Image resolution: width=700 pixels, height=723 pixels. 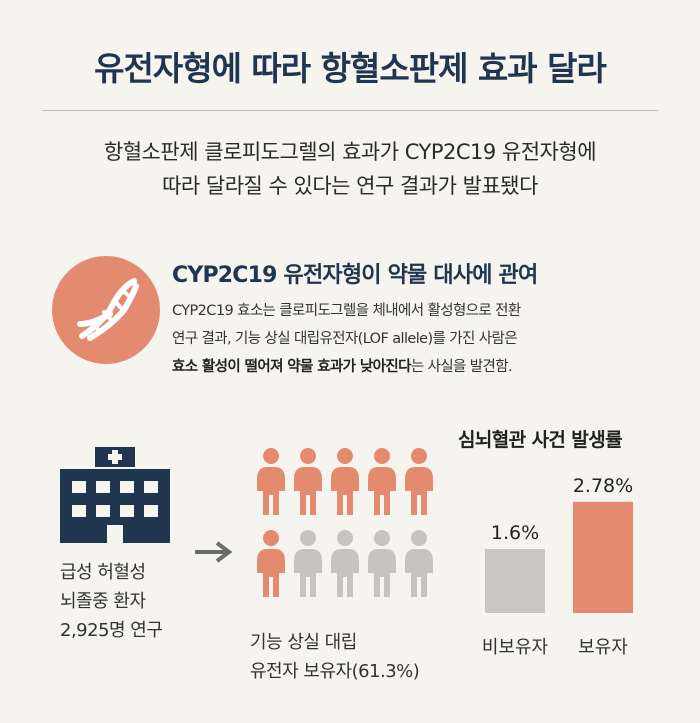 What do you see at coordinates (111, 630) in the screenshot?
I see `study-label-line-3: 2,925명 연구` at bounding box center [111, 630].